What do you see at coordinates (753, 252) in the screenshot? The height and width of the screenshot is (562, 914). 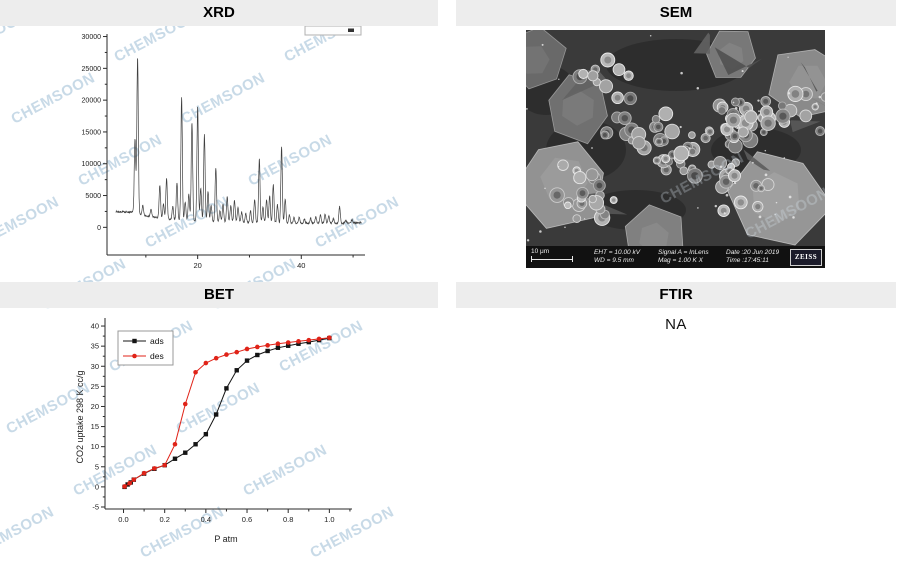 I see `sem-date: Date :20 Jun 2019` at bounding box center [753, 252].